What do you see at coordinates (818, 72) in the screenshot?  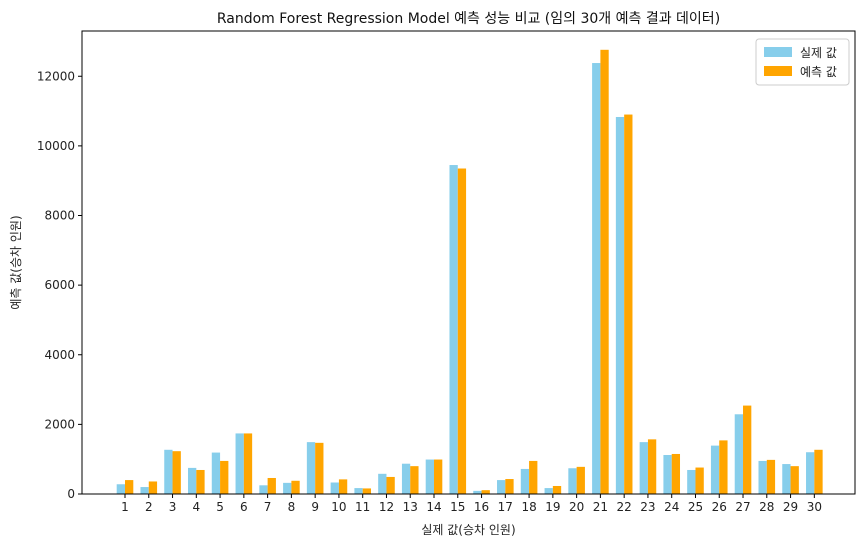 I see `legend-label-predicted: 예측 값` at bounding box center [818, 72].